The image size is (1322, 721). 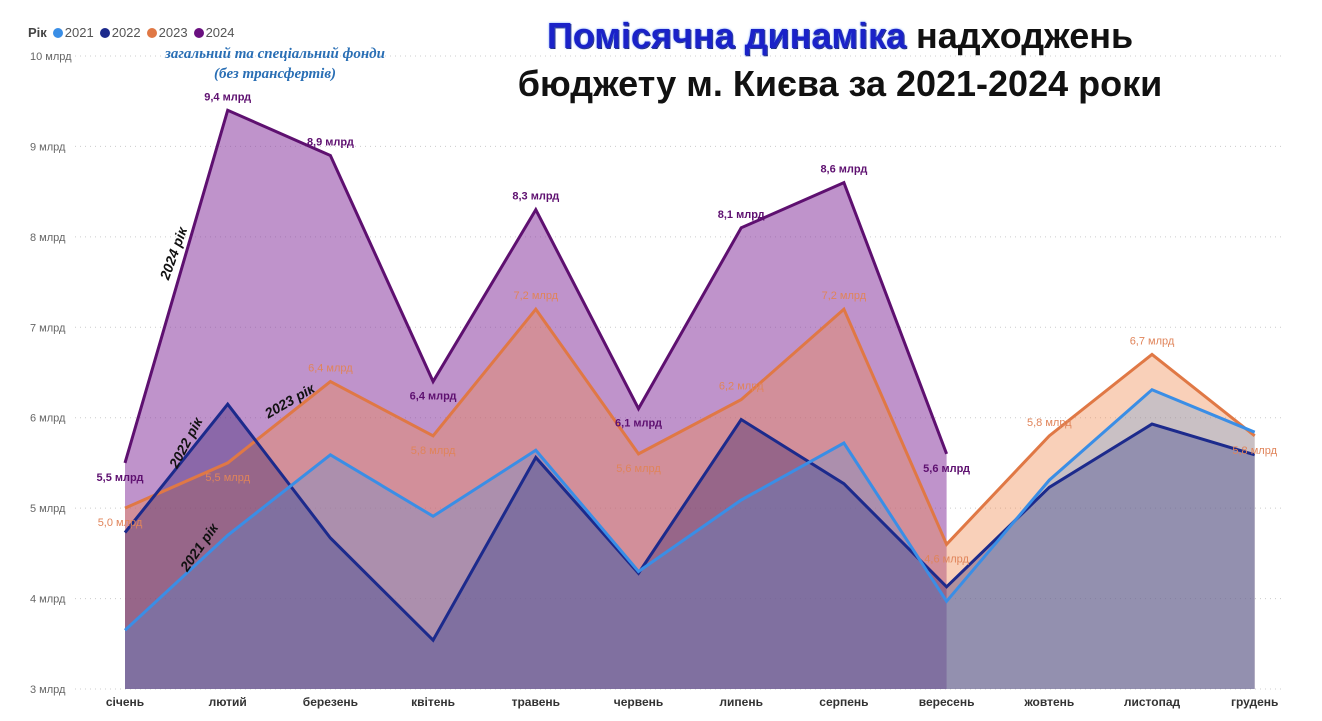 I want to click on x-tick-label: серпень, so click(x=843, y=702).